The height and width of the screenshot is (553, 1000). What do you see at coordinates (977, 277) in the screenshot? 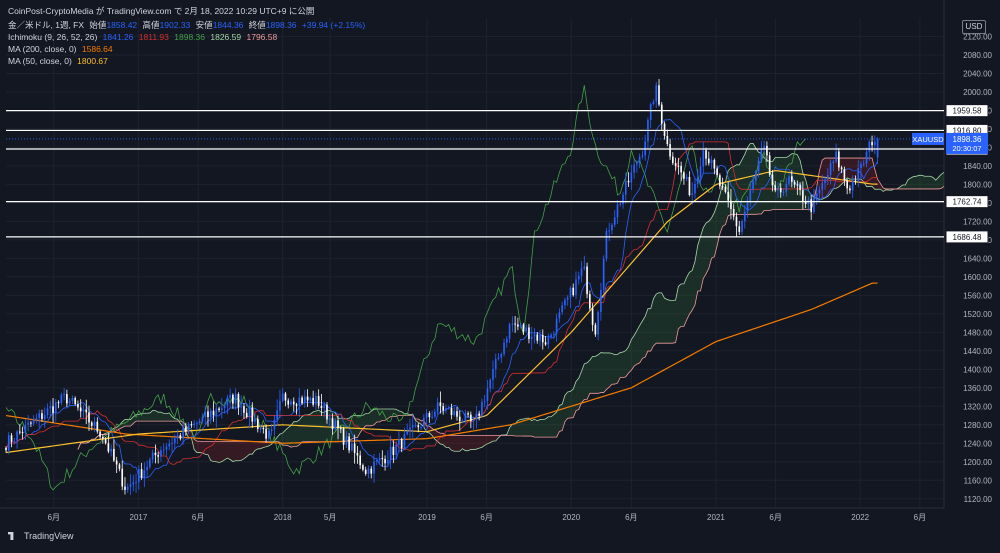
I see `y-tick-label: 1600.00` at bounding box center [977, 277].